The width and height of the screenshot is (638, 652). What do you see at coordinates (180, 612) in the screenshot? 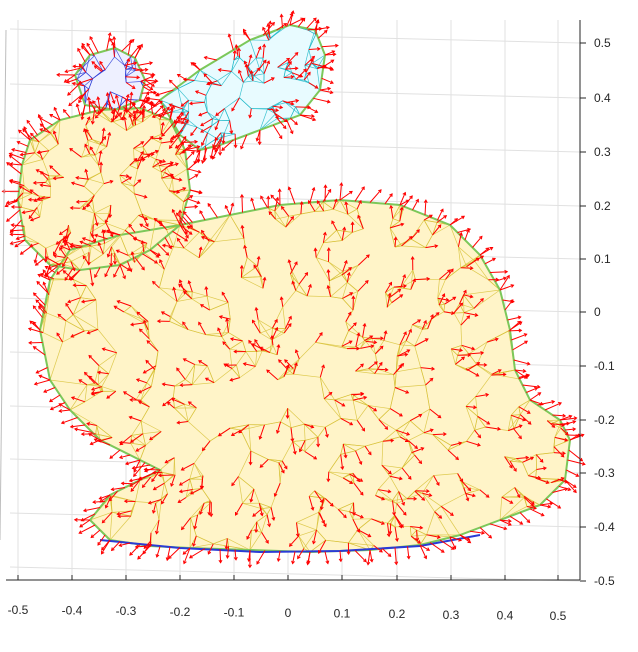
I see `x-tick-label: -0.2` at bounding box center [180, 612].